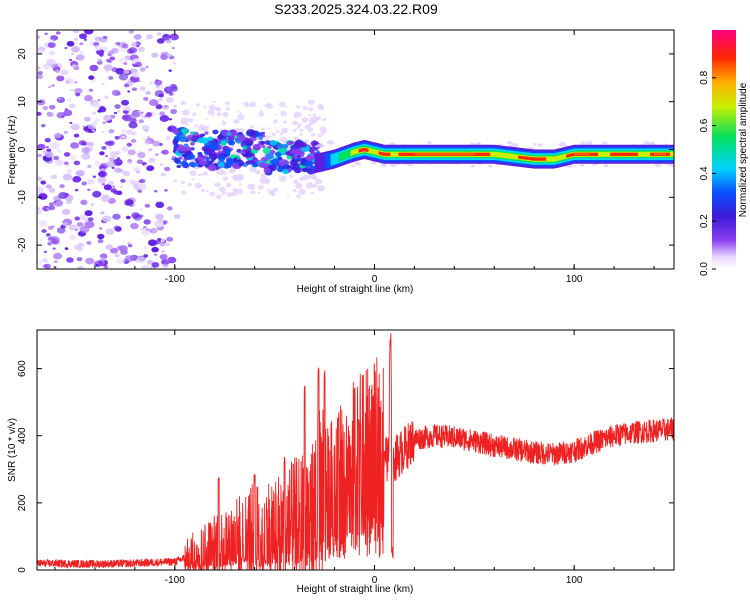 The height and width of the screenshot is (600, 750). Describe the element at coordinates (724, 149) in the screenshot. I see `colorbar-gradient` at that location.